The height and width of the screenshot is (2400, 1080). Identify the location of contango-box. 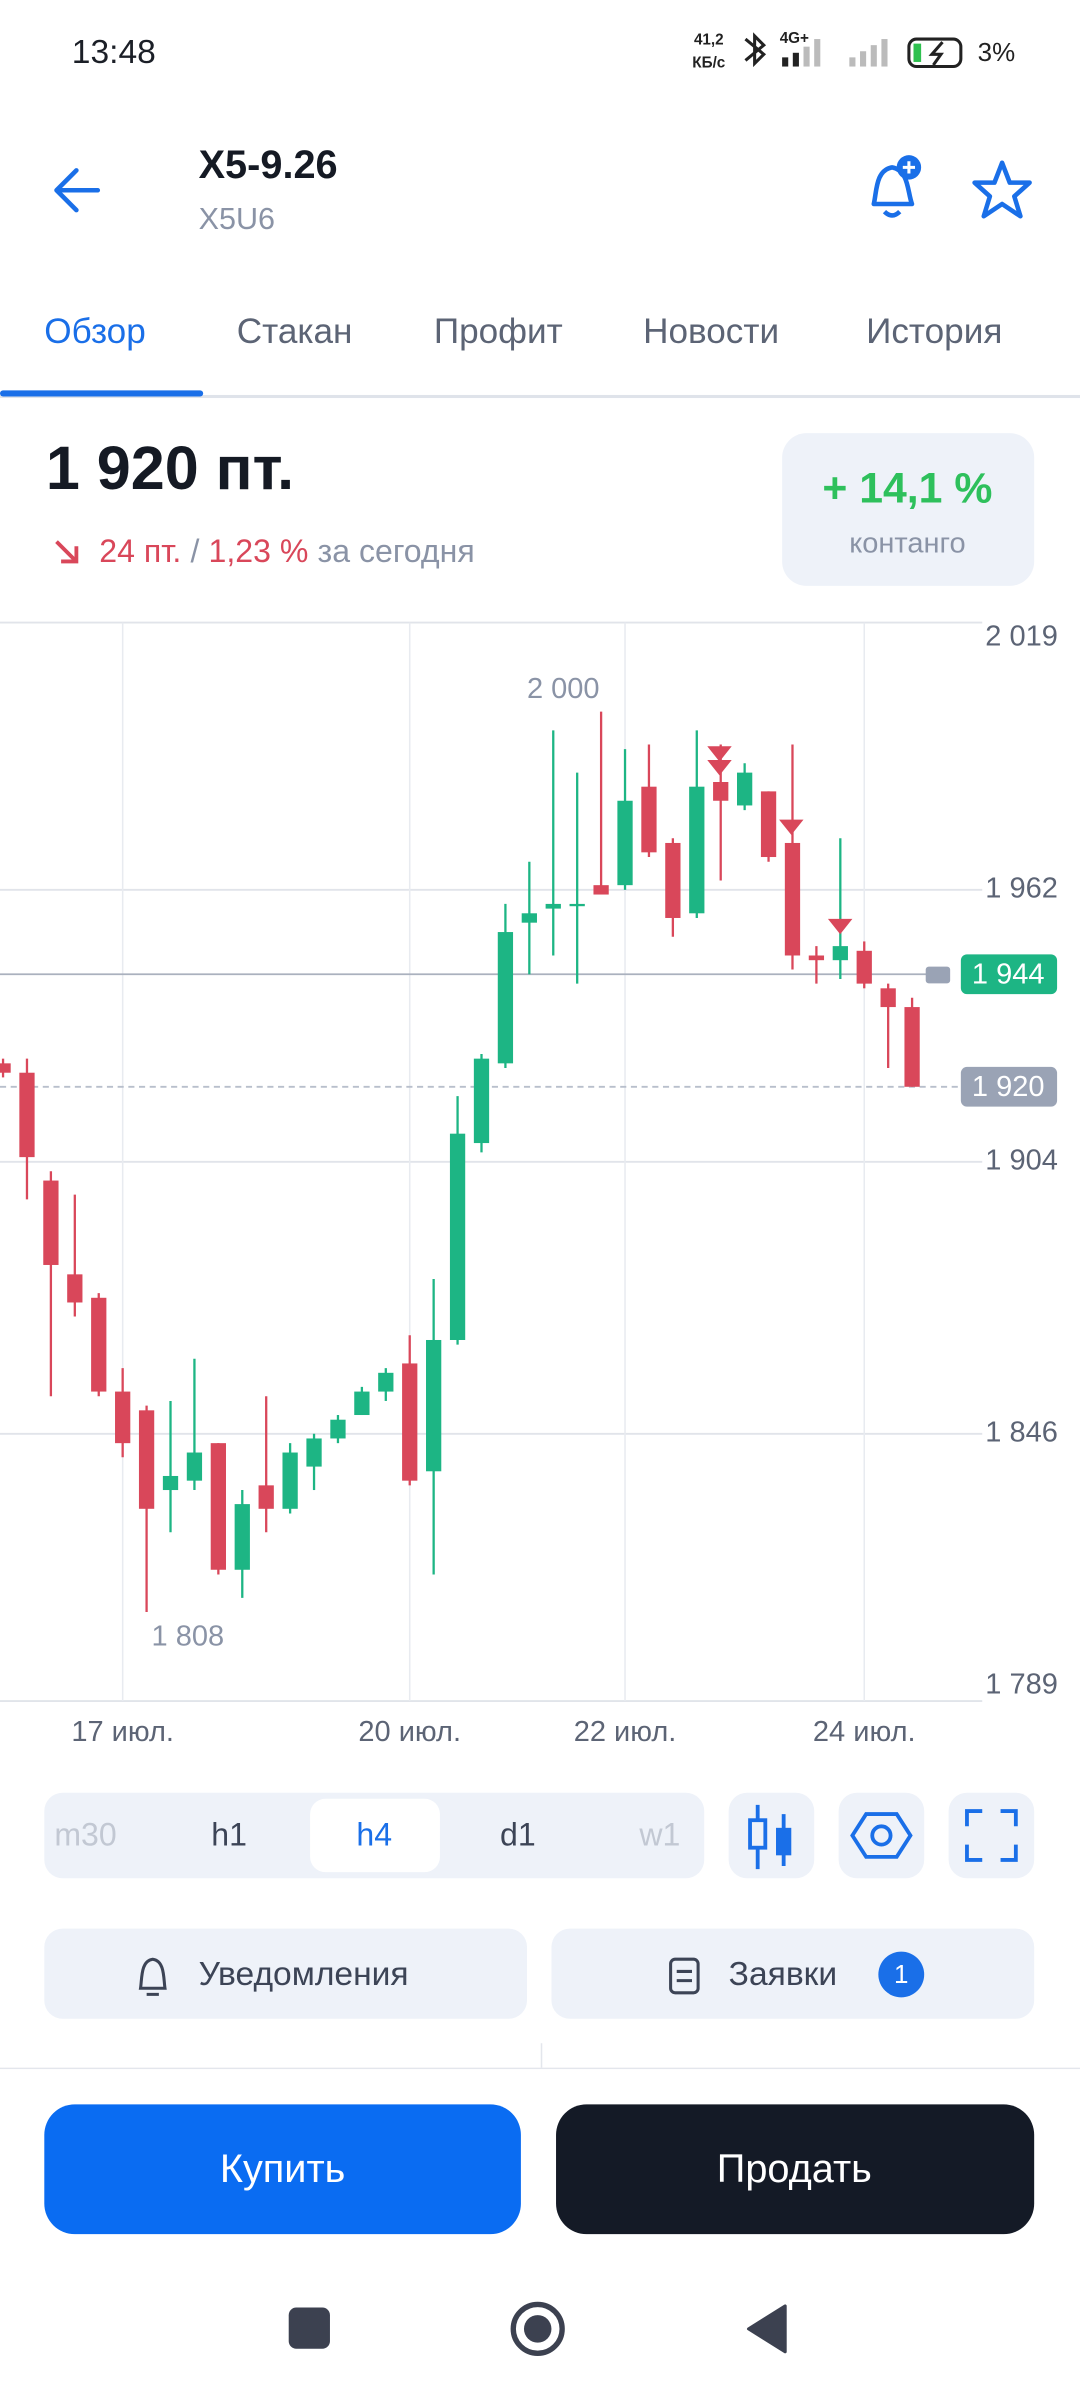
(908, 509).